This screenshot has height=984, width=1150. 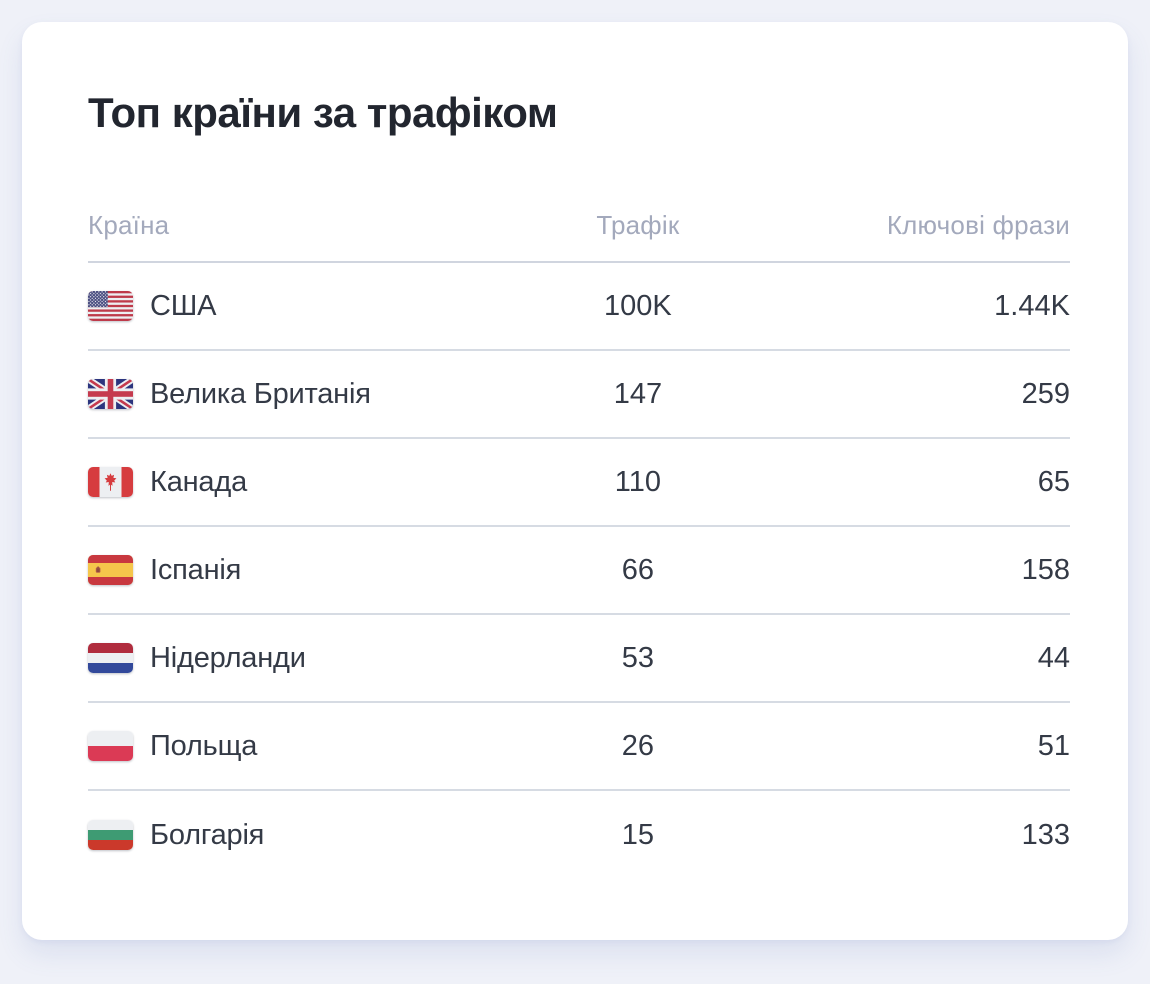 What do you see at coordinates (1053, 481) in the screenshot?
I see `phrases-value: 65` at bounding box center [1053, 481].